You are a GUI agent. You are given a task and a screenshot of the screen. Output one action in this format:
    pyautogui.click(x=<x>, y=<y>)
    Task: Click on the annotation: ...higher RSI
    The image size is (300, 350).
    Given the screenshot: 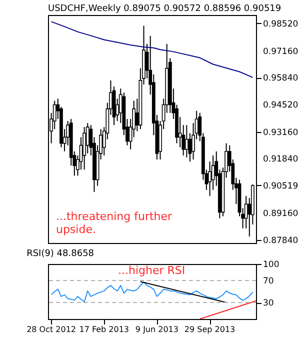 What is the action you would take?
    pyautogui.click(x=152, y=270)
    